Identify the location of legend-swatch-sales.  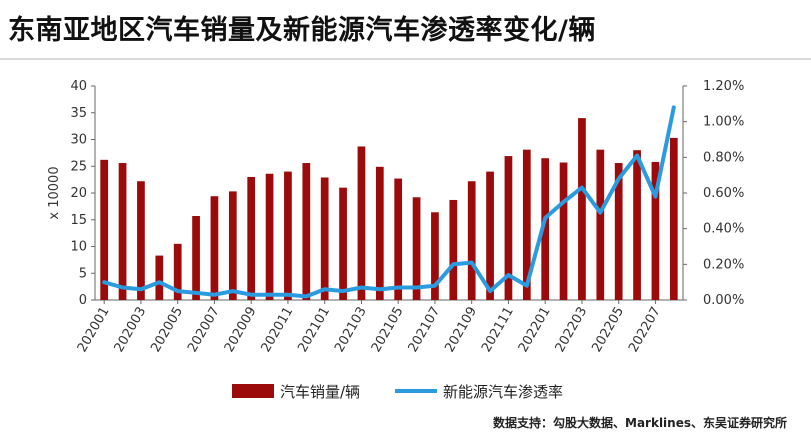
(253, 391).